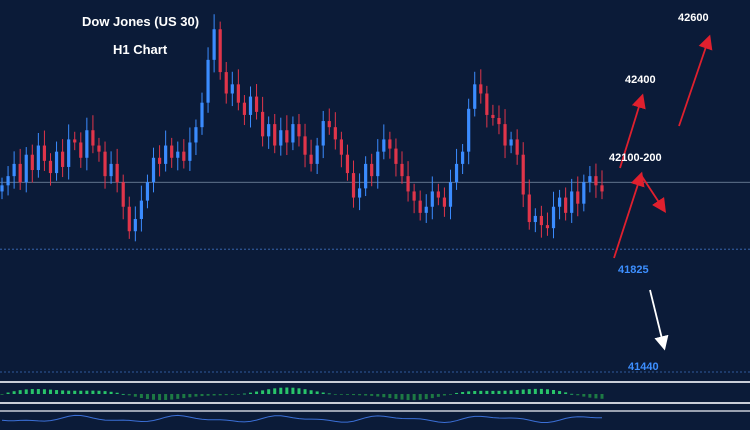 The image size is (750, 430). I want to click on level-label-42400: 42400, so click(640, 80).